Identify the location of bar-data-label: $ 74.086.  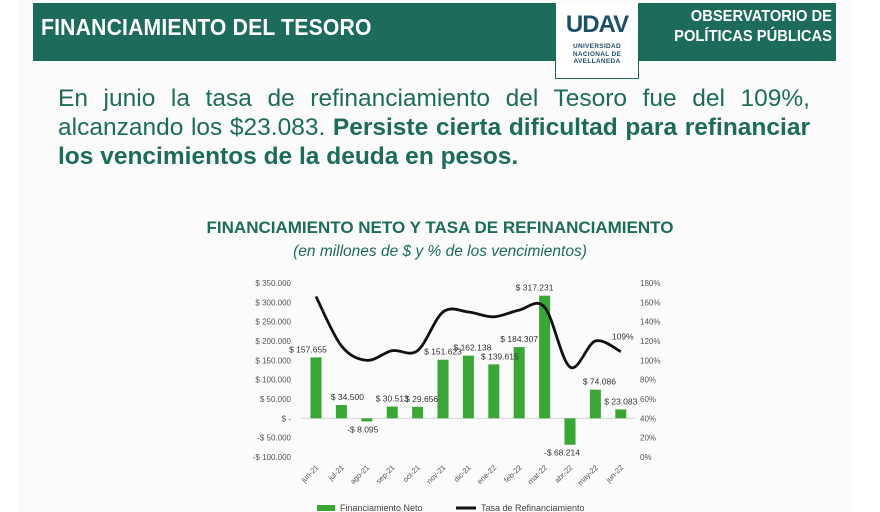
(599, 382).